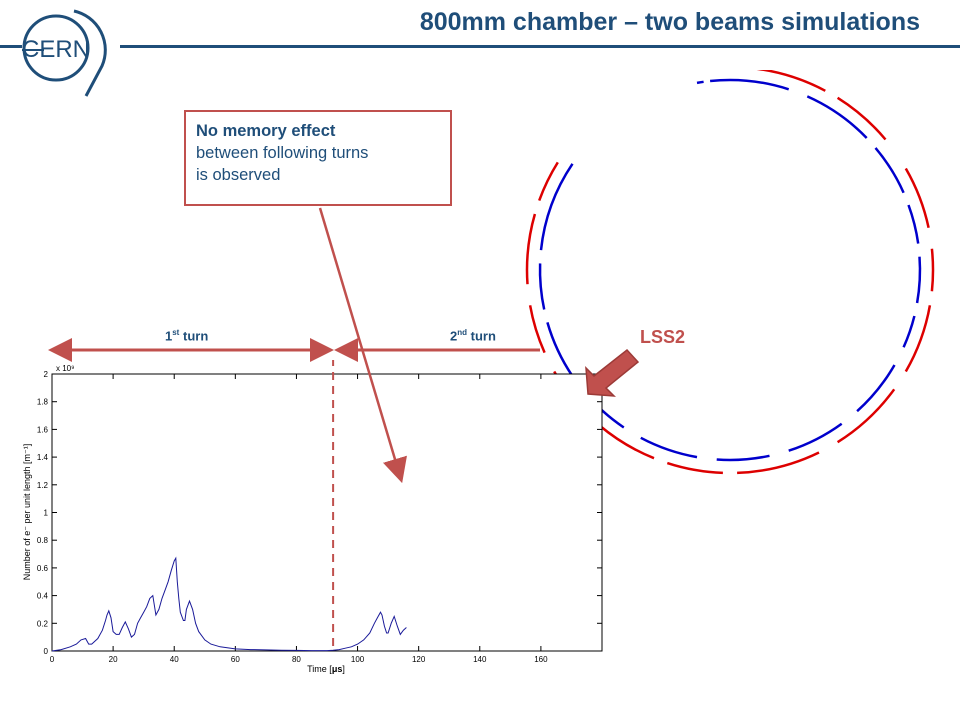 The height and width of the screenshot is (720, 960). What do you see at coordinates (43, 457) in the screenshot?
I see `y-tick-label: 1.4` at bounding box center [43, 457].